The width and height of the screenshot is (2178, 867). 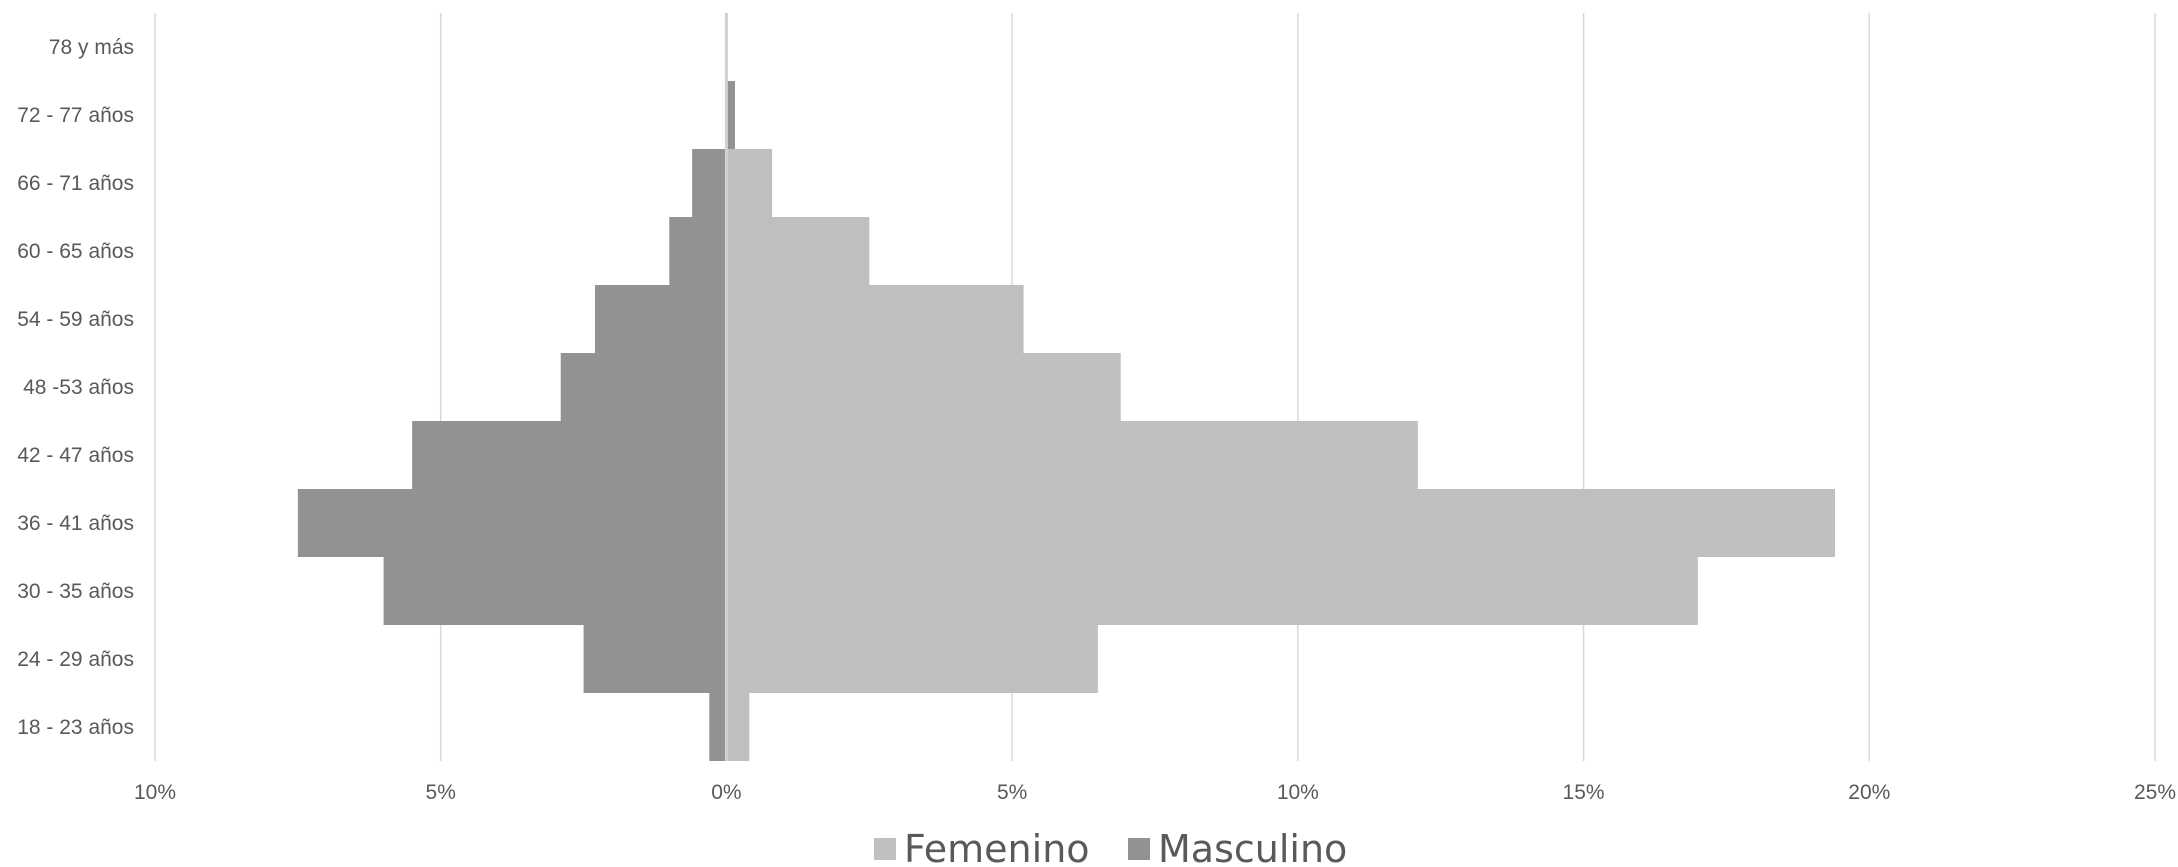 What do you see at coordinates (75, 319) in the screenshot?
I see `category-label: 54 - 59 años` at bounding box center [75, 319].